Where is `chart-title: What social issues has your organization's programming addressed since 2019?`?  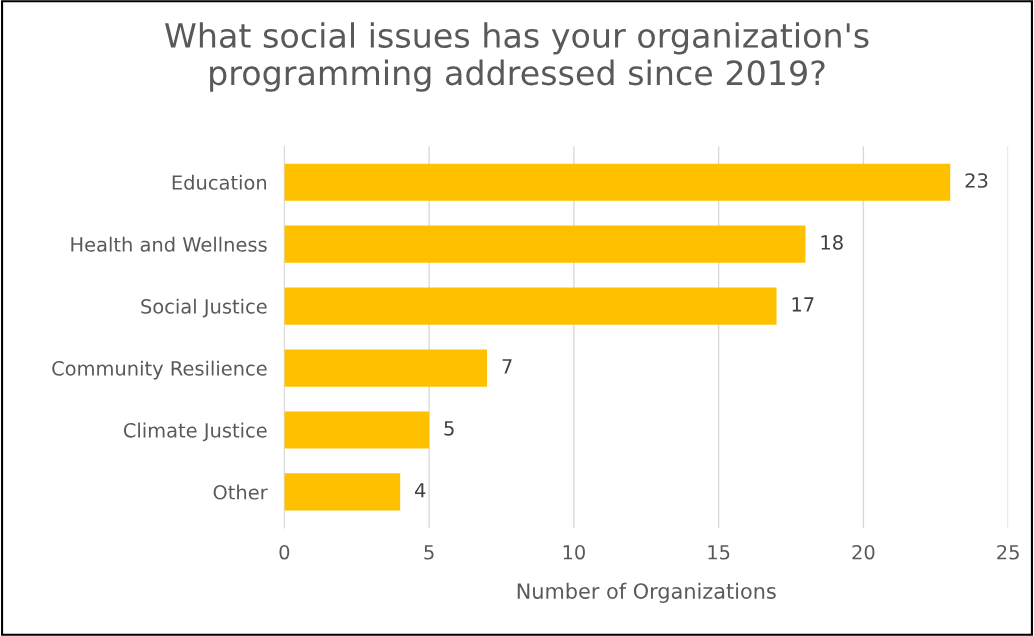 chart-title: What social issues has your organization's programming addressed since 2019? is located at coordinates (516, 57).